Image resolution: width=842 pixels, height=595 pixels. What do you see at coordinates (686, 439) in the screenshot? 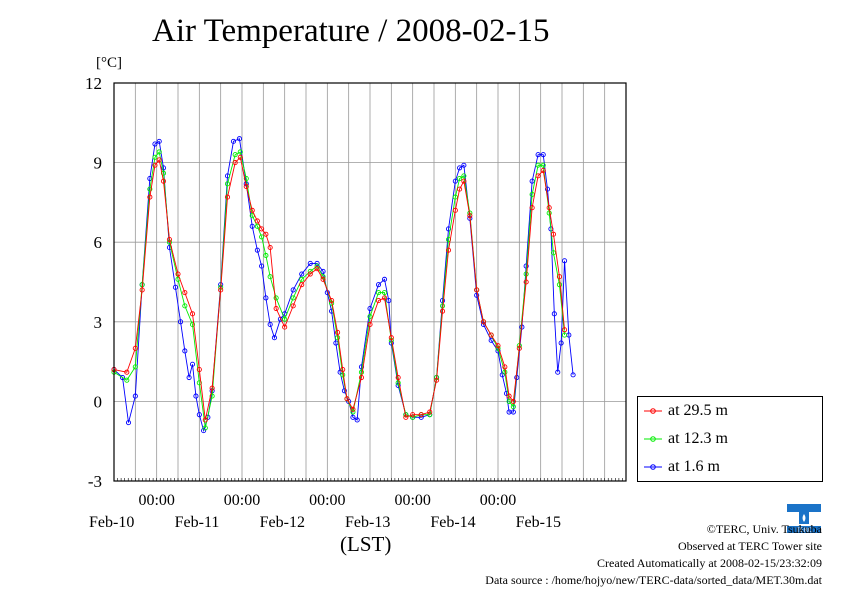
I see `legend-item-2: at 12.3 m` at bounding box center [686, 439].